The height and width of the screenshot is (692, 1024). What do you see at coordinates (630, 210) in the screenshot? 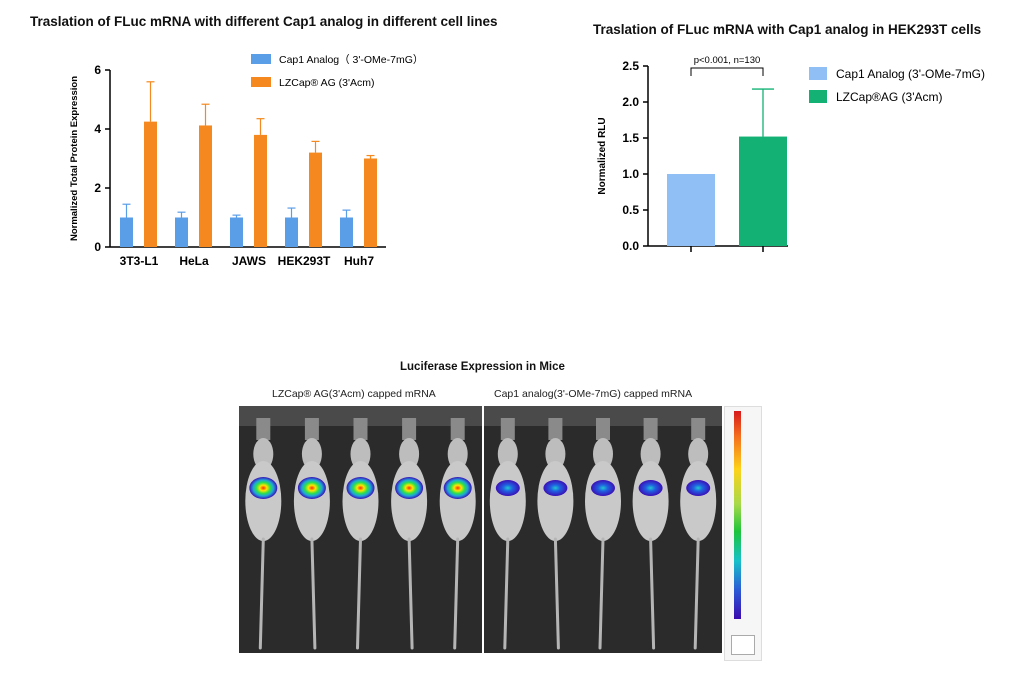
I see `y-tick-label: 0.5` at bounding box center [630, 210].